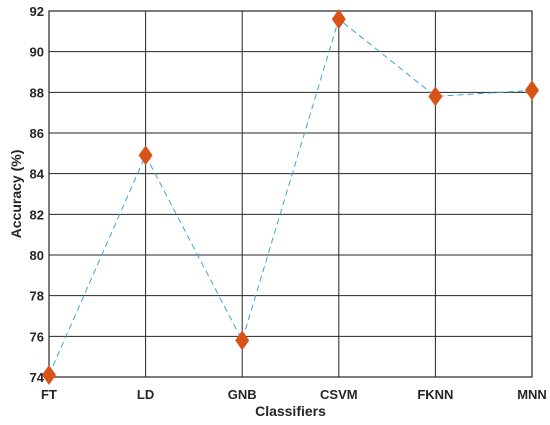  Describe the element at coordinates (37, 255) in the screenshot. I see `y-tick-label: 80` at that location.